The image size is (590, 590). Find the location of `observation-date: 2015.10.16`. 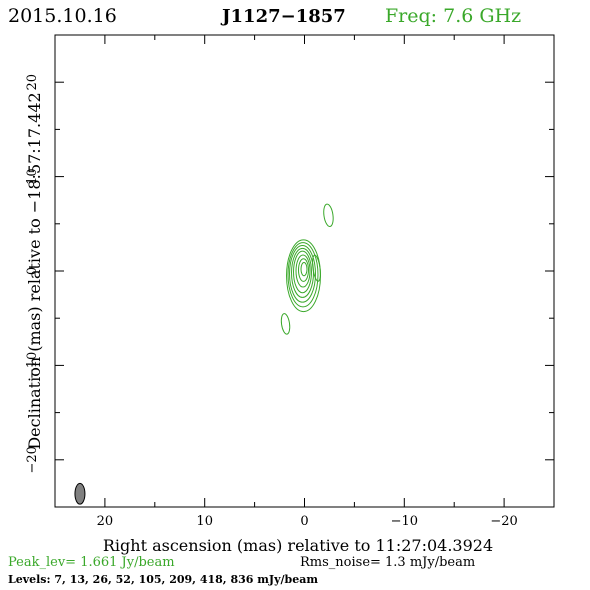

observation-date: 2015.10.16 is located at coordinates (62, 16).